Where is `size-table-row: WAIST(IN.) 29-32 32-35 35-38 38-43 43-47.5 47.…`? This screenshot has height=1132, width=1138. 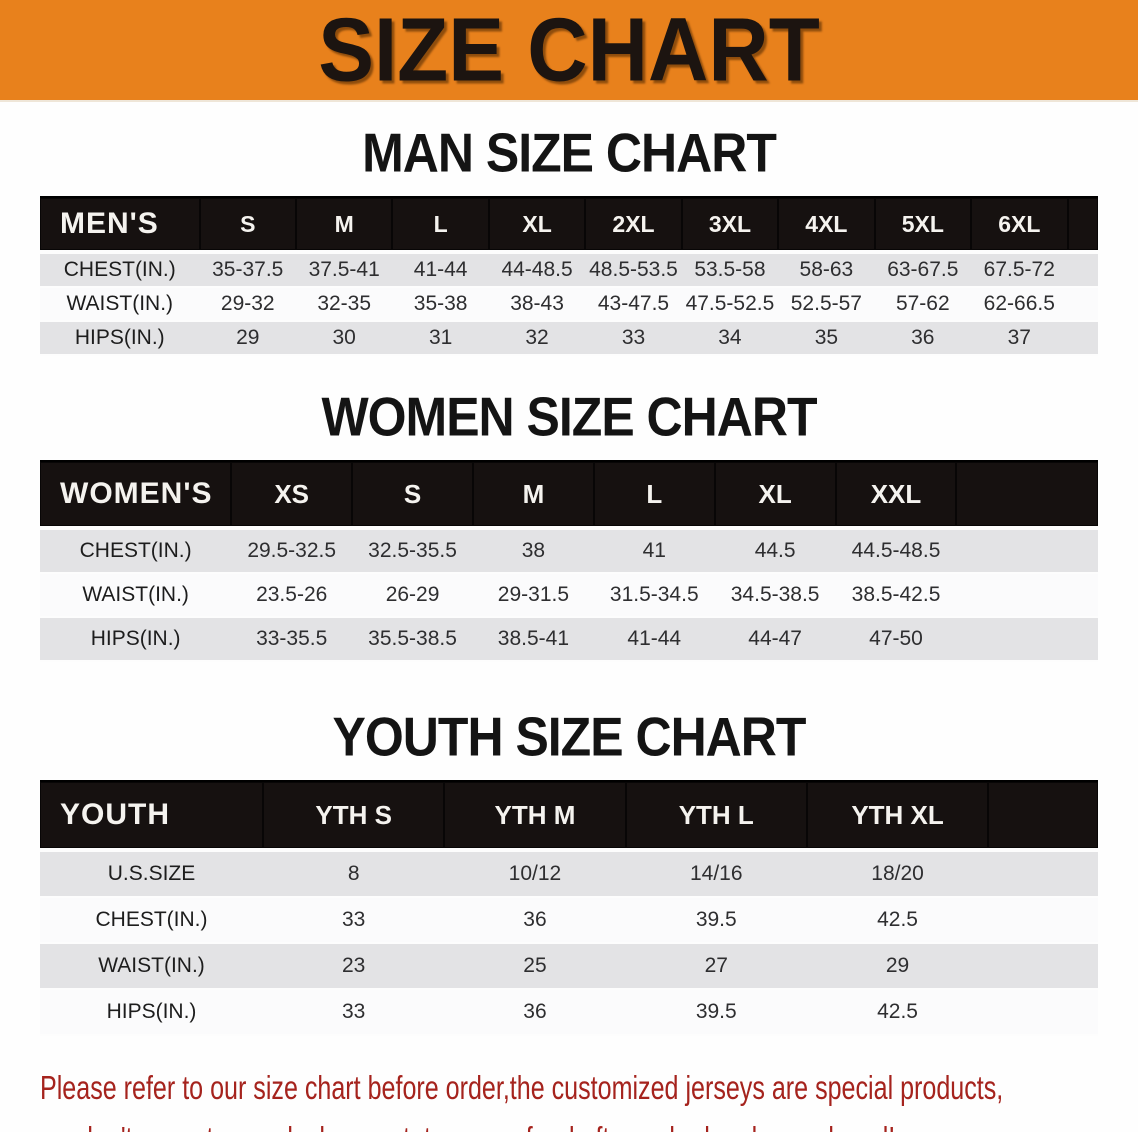
size-table-row: WAIST(IN.) 29-32 32-35 35-38 38-43 43-47.5 47.… is located at coordinates (569, 304).